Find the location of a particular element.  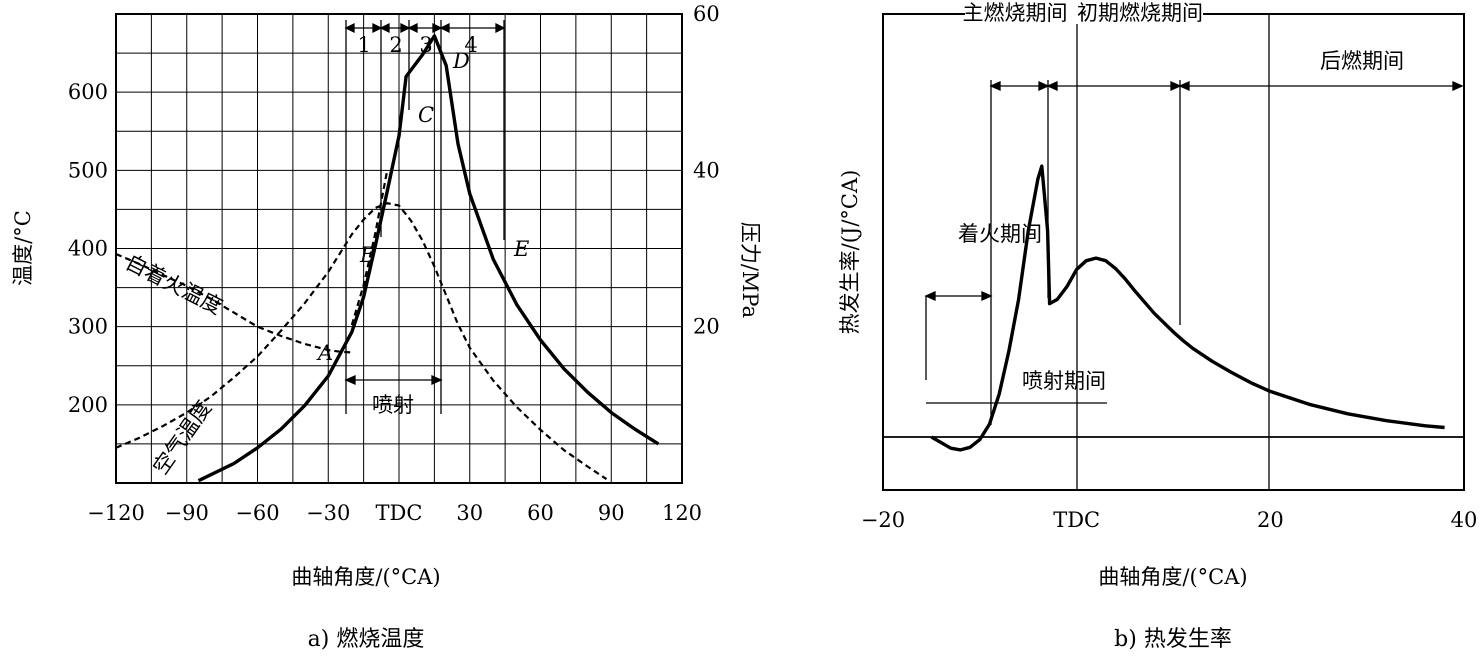

point-b-label: B is located at coordinates (367, 255).